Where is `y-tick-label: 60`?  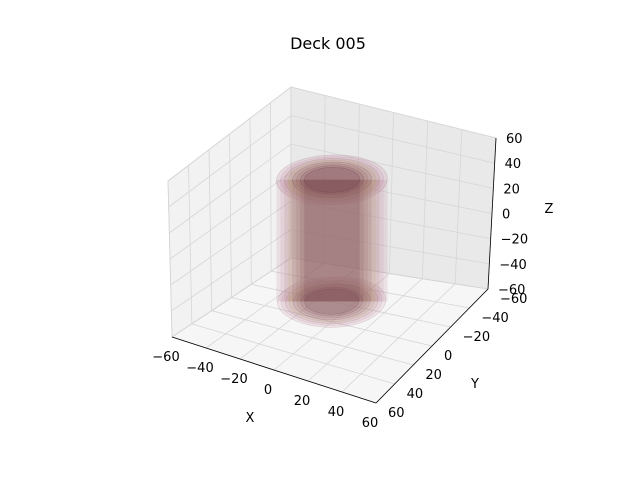
y-tick-label: 60 is located at coordinates (396, 413).